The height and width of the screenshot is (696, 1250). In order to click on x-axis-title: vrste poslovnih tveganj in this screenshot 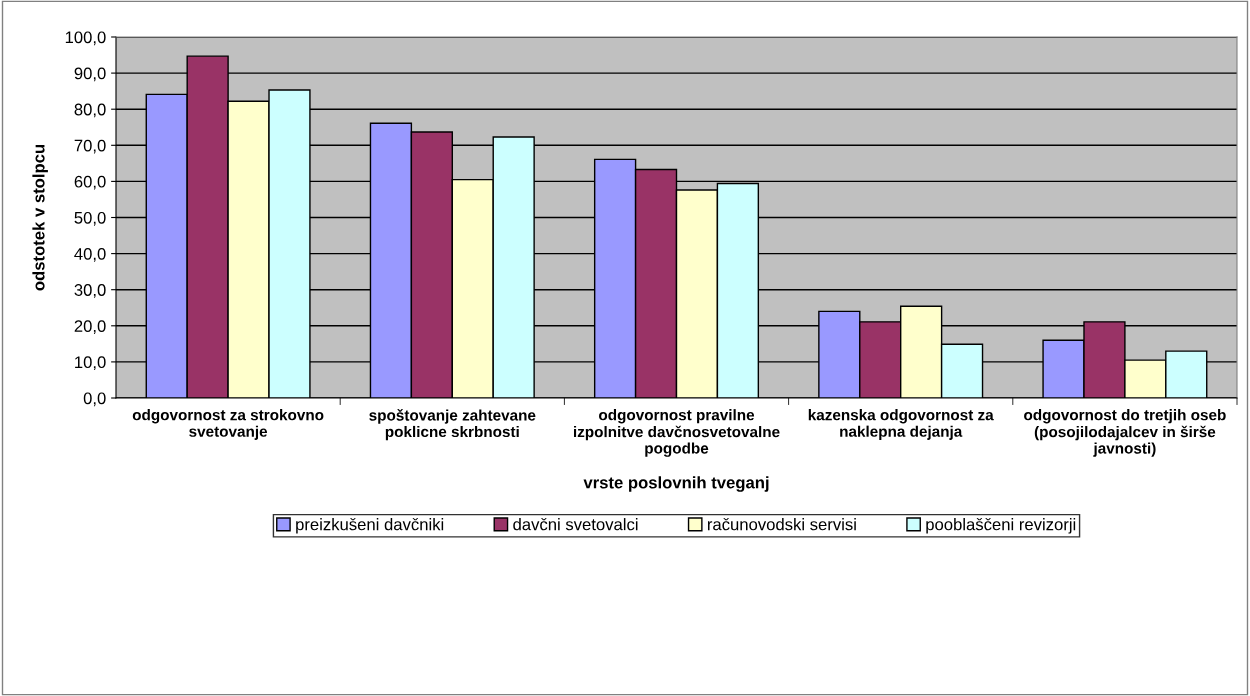, I will do `click(676, 484)`.